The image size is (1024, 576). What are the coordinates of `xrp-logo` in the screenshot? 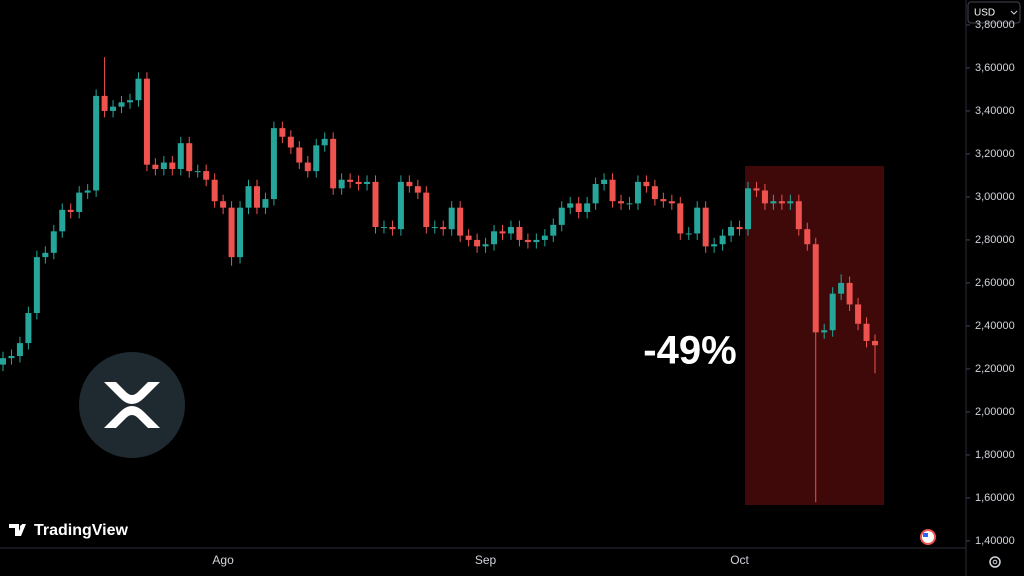 It's located at (132, 405).